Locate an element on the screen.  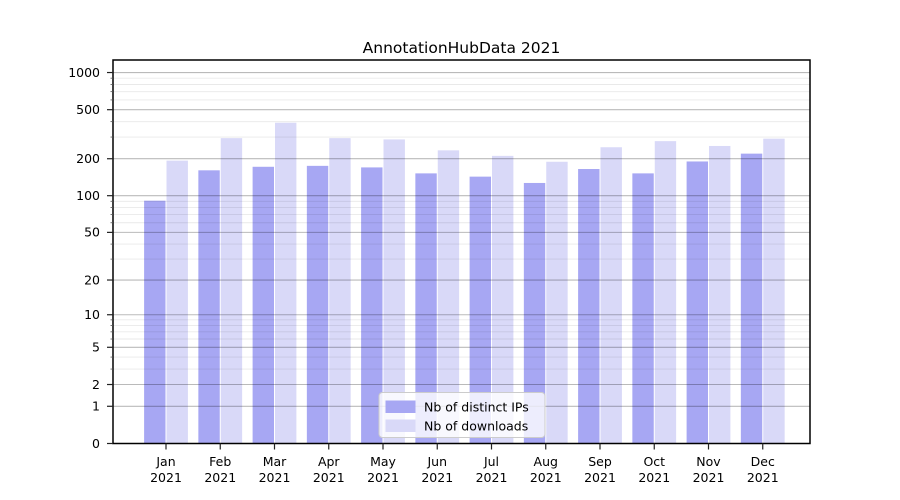
y-tick-label-1: 1 is located at coordinates (96, 406).